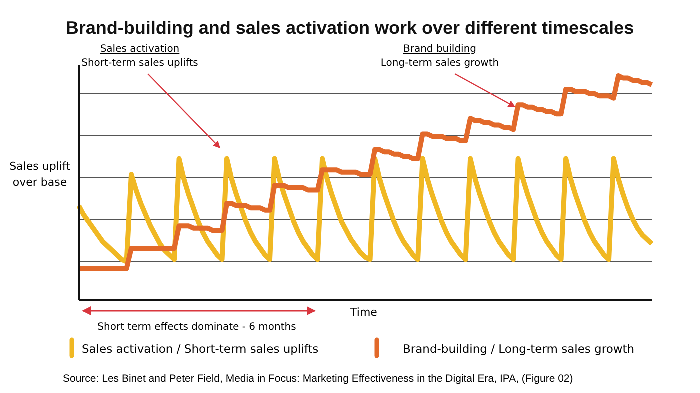 The width and height of the screenshot is (700, 393). I want to click on legend-label: Sales activation / Short-term sales uplifts, so click(200, 349).